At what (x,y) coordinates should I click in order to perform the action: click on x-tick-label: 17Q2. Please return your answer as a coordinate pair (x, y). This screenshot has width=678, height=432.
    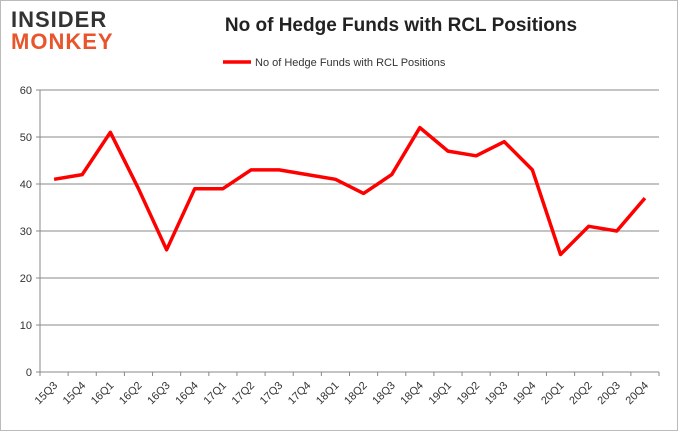
    Looking at the image, I should click on (244, 394).